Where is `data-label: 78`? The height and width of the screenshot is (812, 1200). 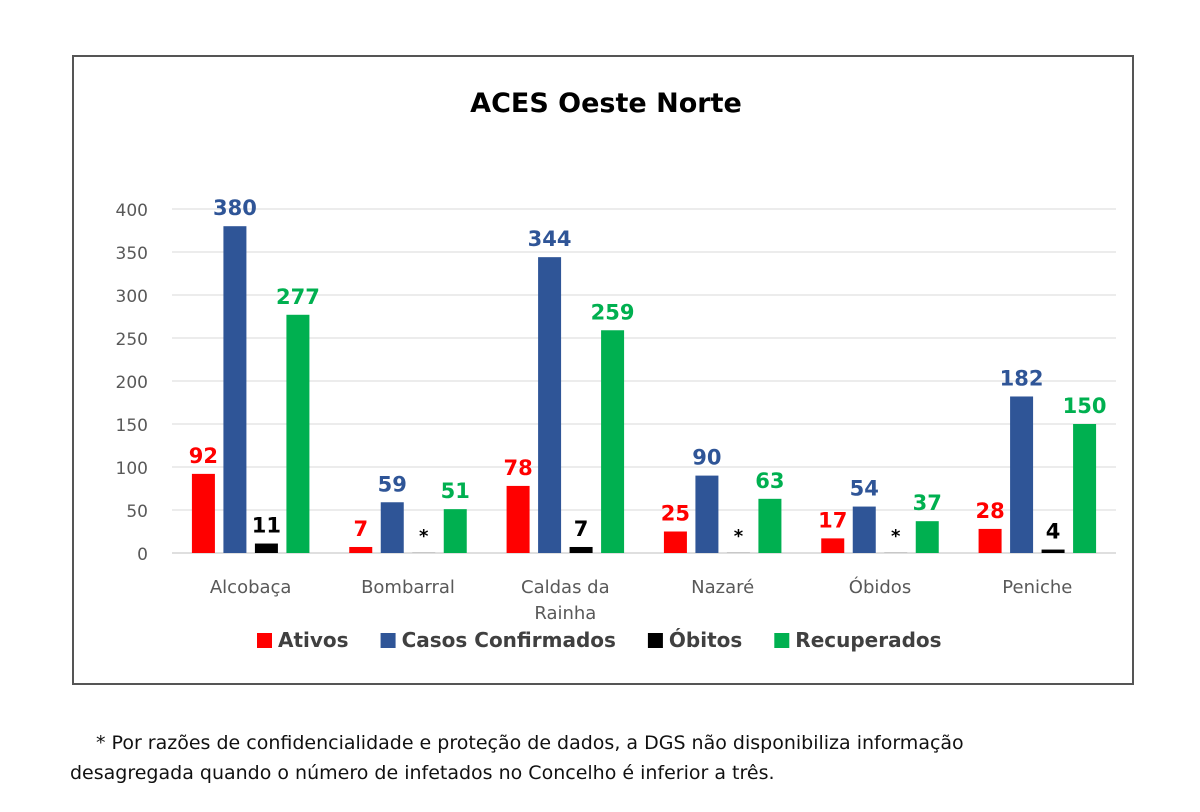
data-label: 78 is located at coordinates (517, 468).